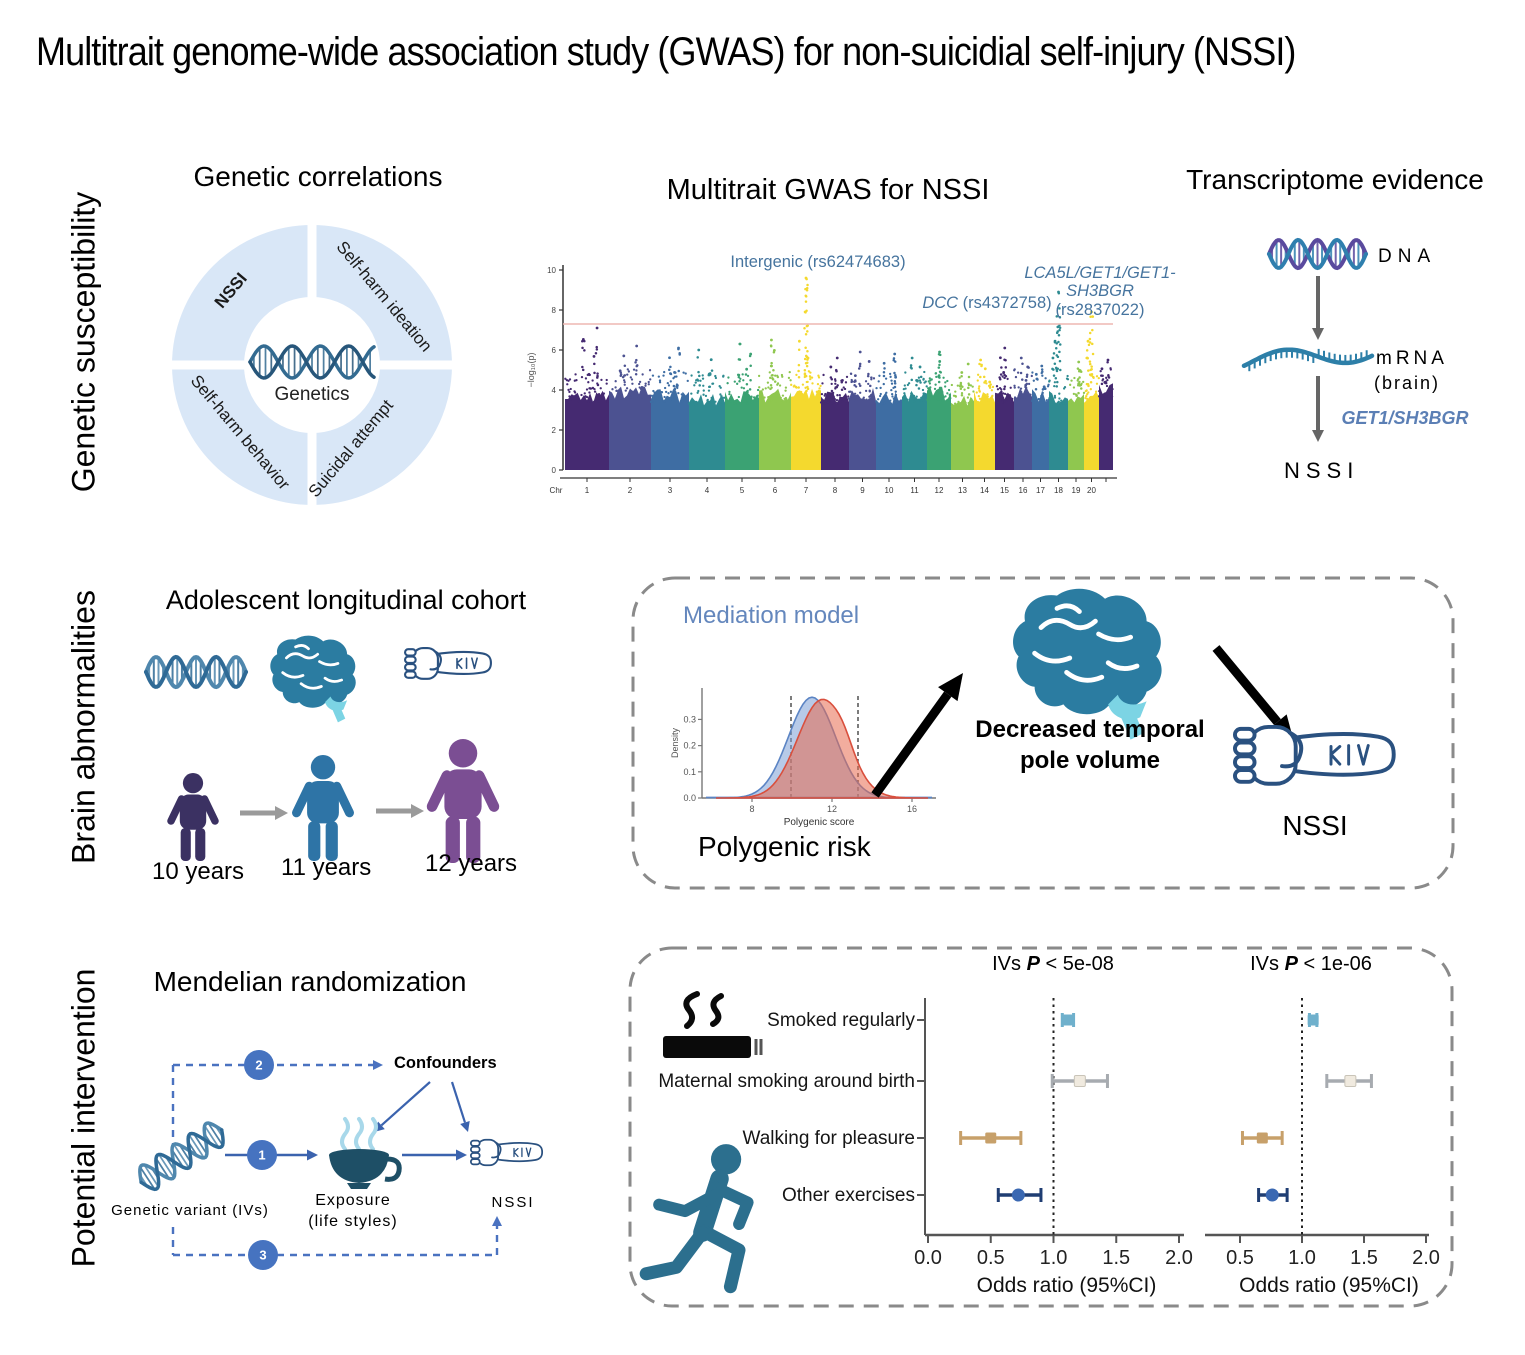  I want to click on mrna-label: mRNA, so click(1412, 358).